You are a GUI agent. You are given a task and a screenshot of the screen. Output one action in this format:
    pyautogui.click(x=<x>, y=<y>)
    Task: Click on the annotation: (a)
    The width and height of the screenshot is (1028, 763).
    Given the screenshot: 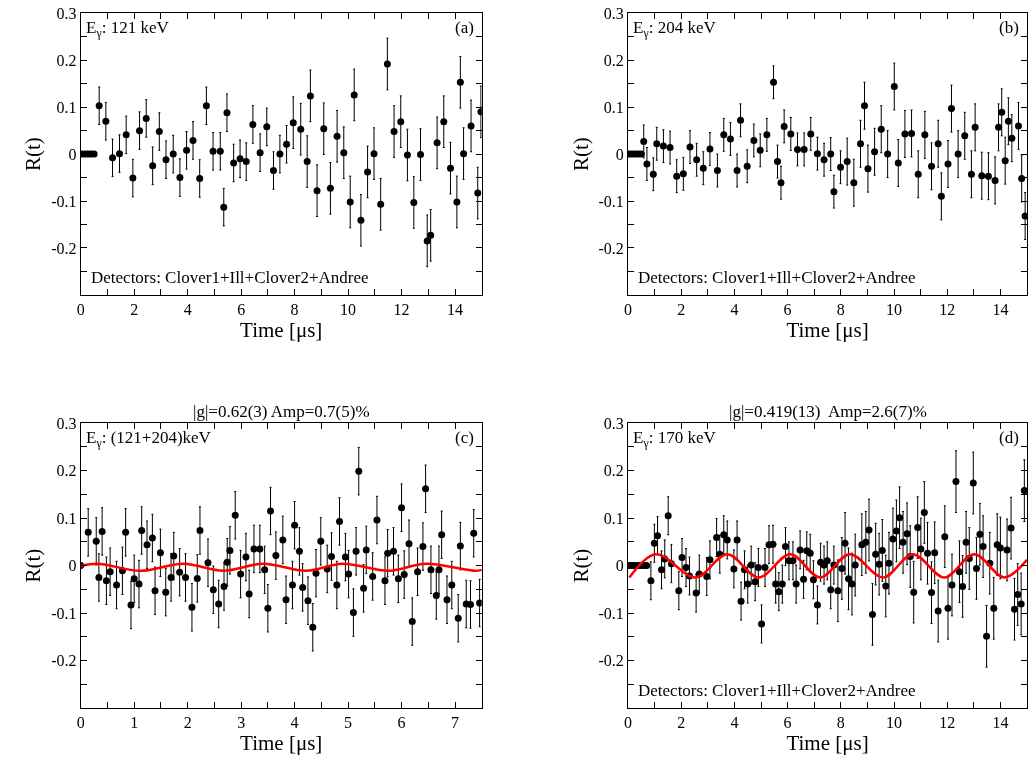 What is the action you would take?
    pyautogui.click(x=464, y=27)
    